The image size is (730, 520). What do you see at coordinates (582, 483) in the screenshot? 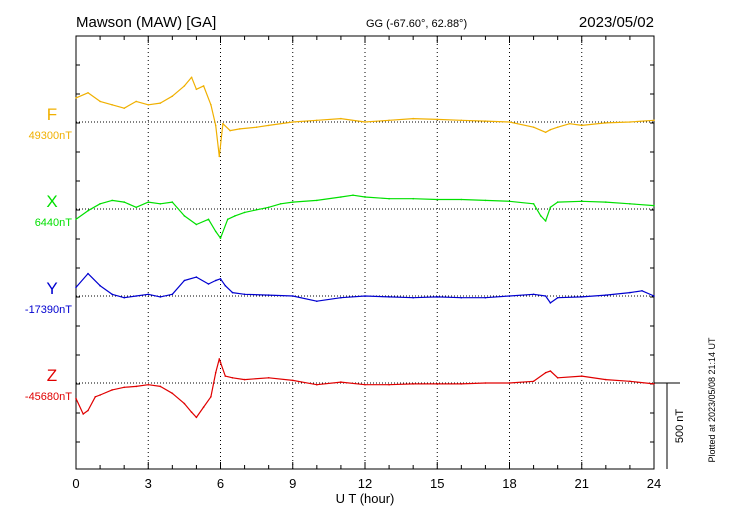
I see `x-tick-label: 21` at bounding box center [582, 483].